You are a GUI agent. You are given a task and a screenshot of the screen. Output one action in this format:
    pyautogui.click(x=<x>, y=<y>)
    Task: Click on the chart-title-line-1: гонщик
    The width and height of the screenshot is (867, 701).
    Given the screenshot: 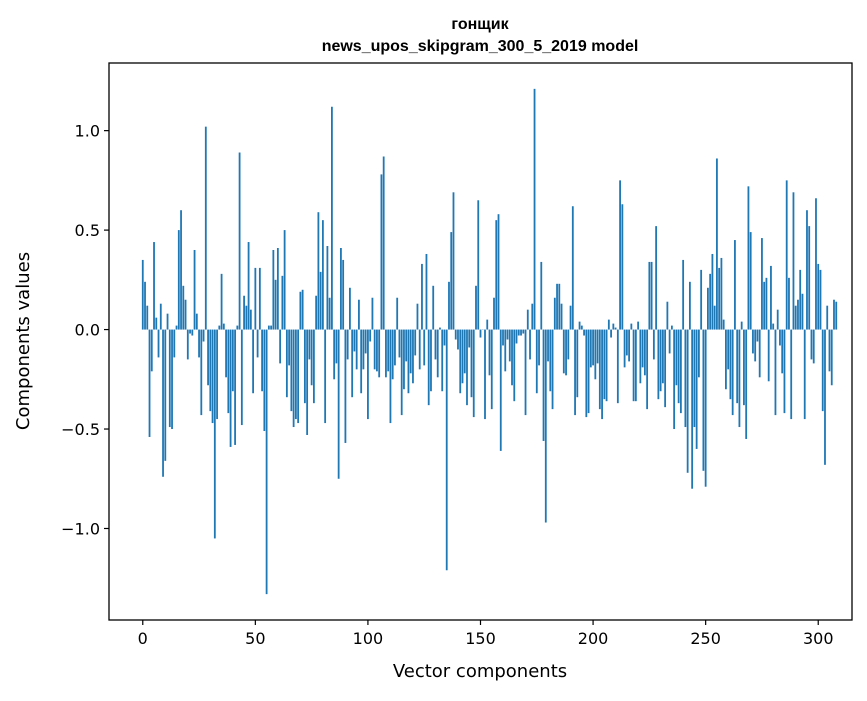 What is the action you would take?
    pyautogui.click(x=480, y=24)
    